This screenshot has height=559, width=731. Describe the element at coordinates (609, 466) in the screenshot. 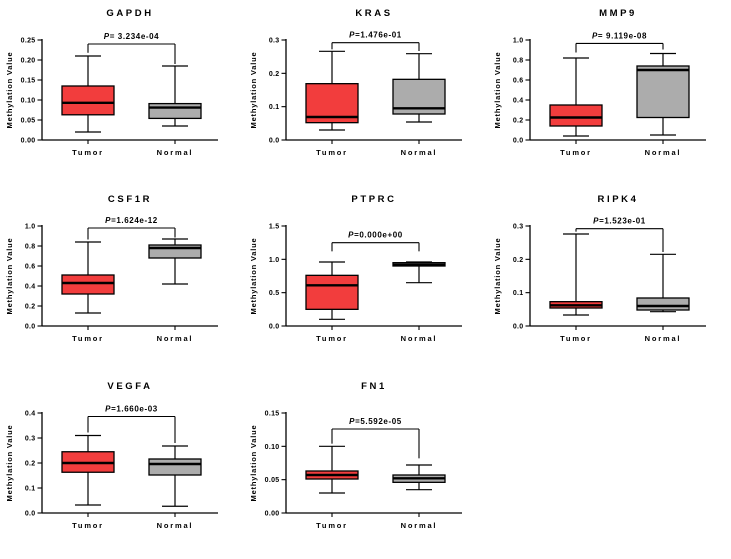

I see `empty-cell` at that location.